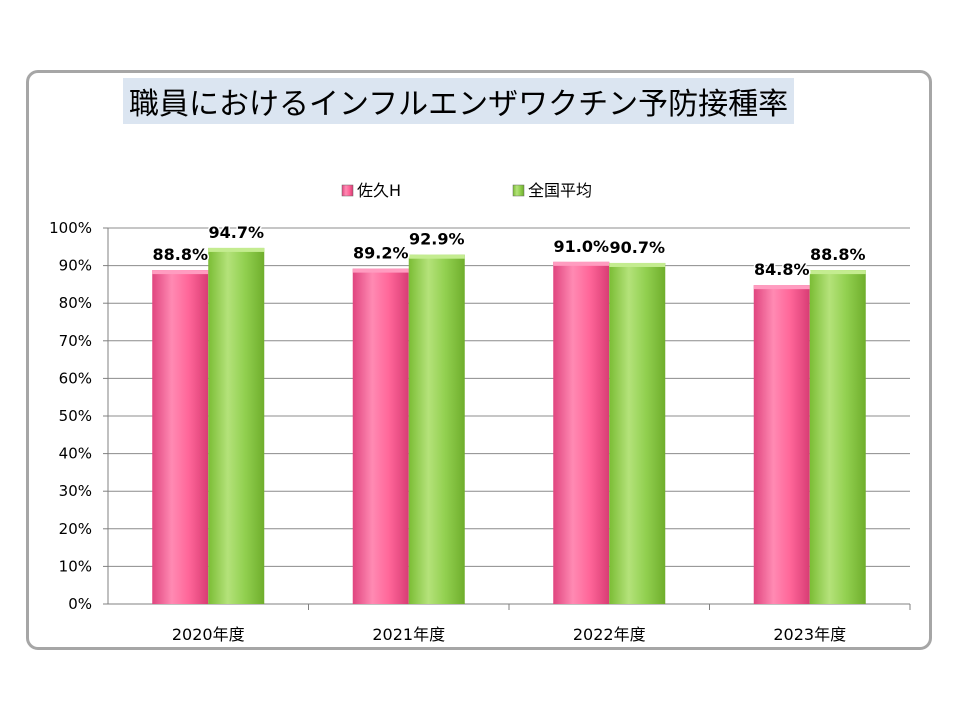 Image resolution: width=960 pixels, height=720 pixels. Describe the element at coordinates (581, 246) in the screenshot. I see `data-label: 91.0%` at that location.